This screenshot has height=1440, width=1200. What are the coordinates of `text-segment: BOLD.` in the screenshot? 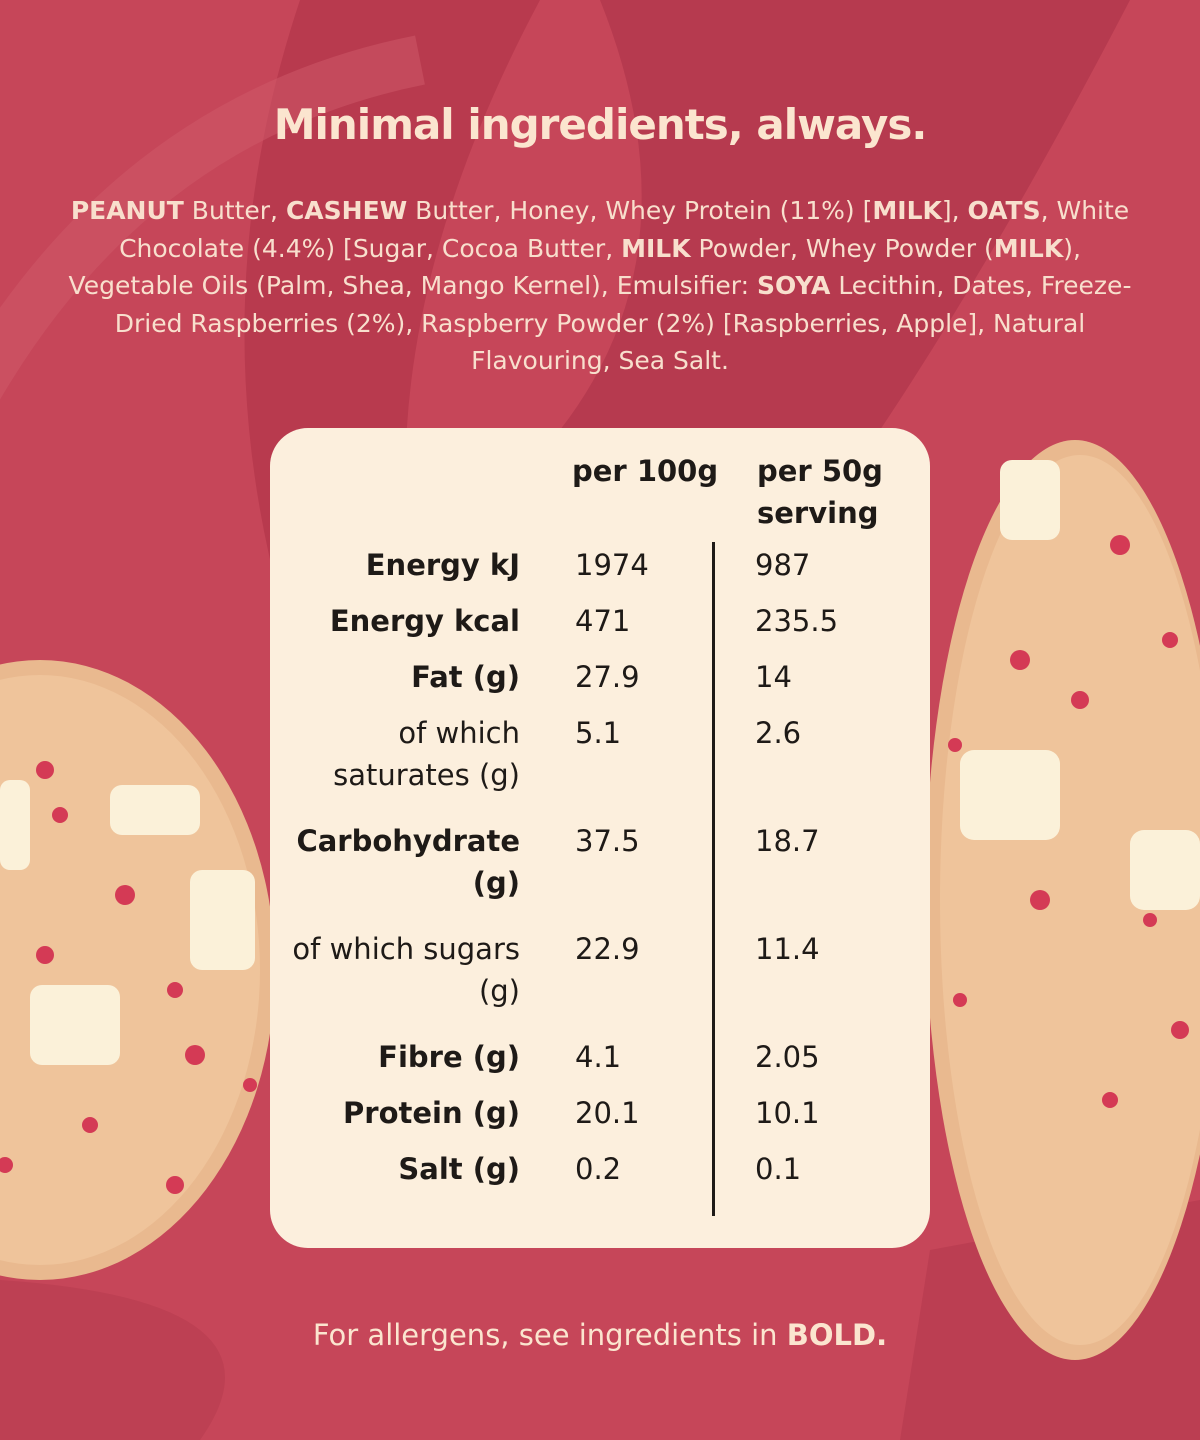 It's located at (837, 1335).